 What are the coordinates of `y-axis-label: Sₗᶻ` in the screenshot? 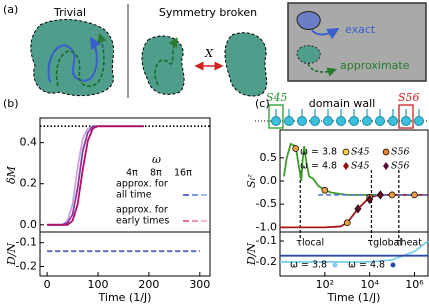 It's located at (251, 181).